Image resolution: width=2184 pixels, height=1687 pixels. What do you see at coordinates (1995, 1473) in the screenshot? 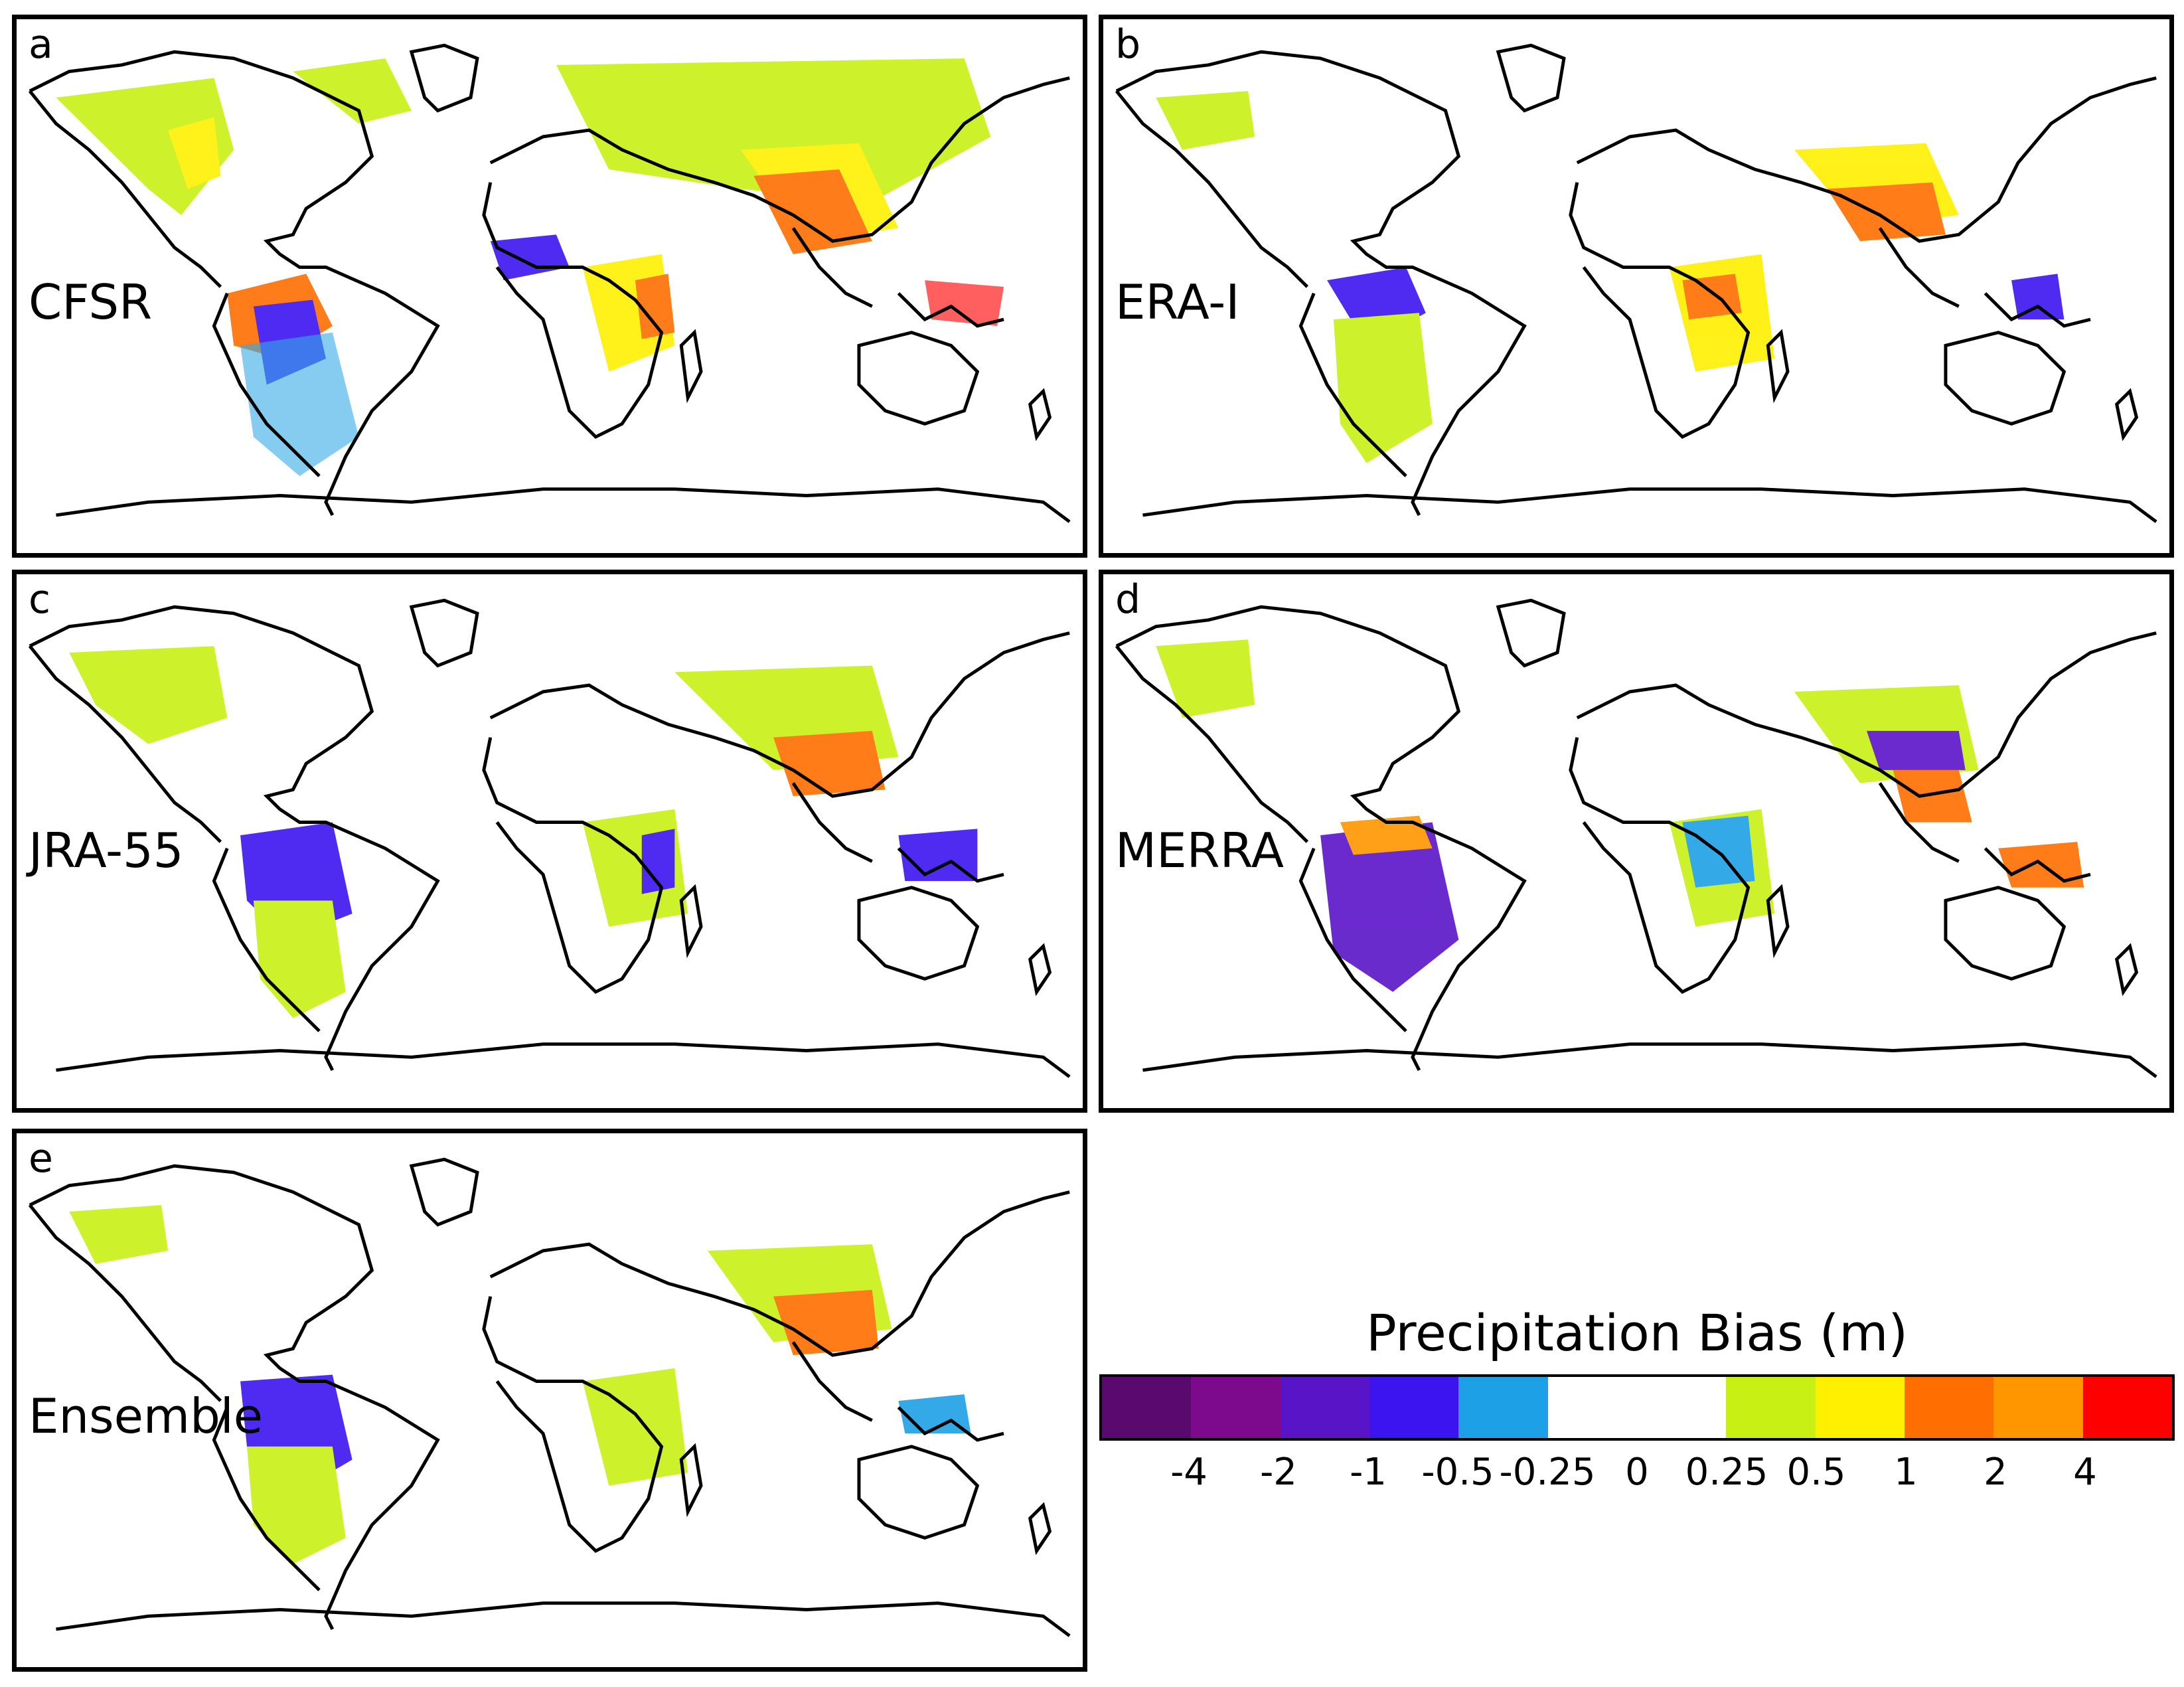
I see `tick-label: 2` at bounding box center [1995, 1473].